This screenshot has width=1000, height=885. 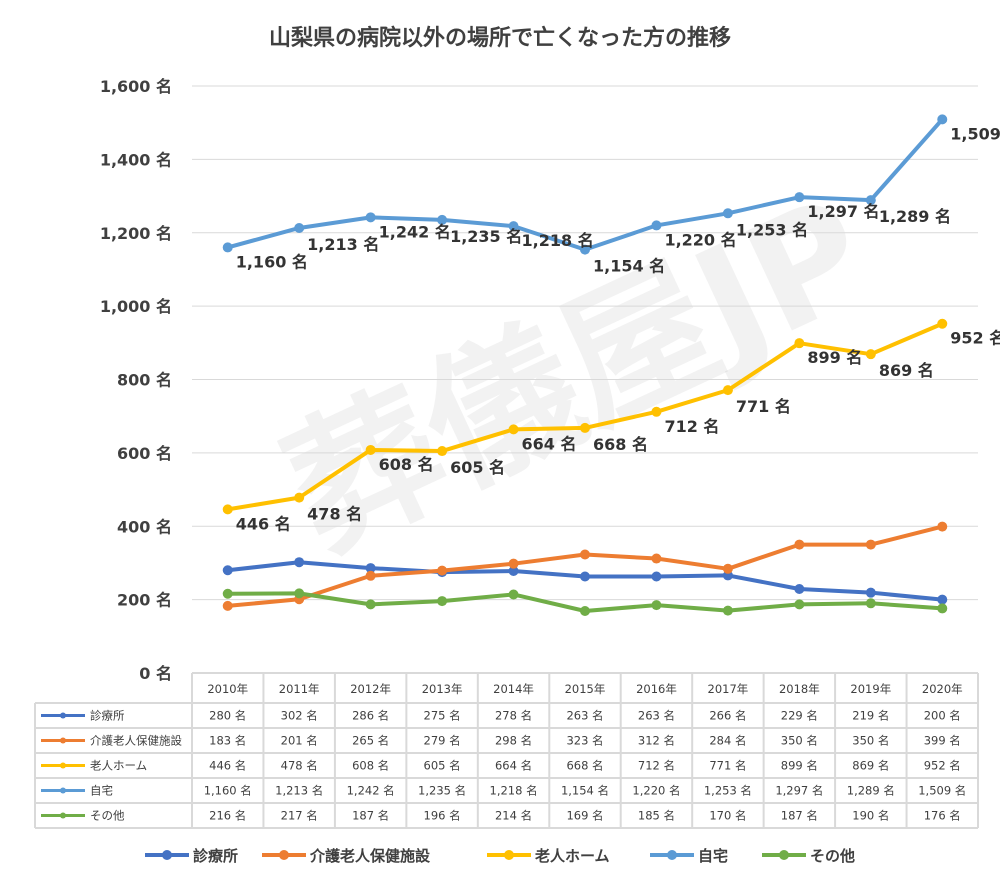 I want to click on data-label: 664 名, so click(x=549, y=443).